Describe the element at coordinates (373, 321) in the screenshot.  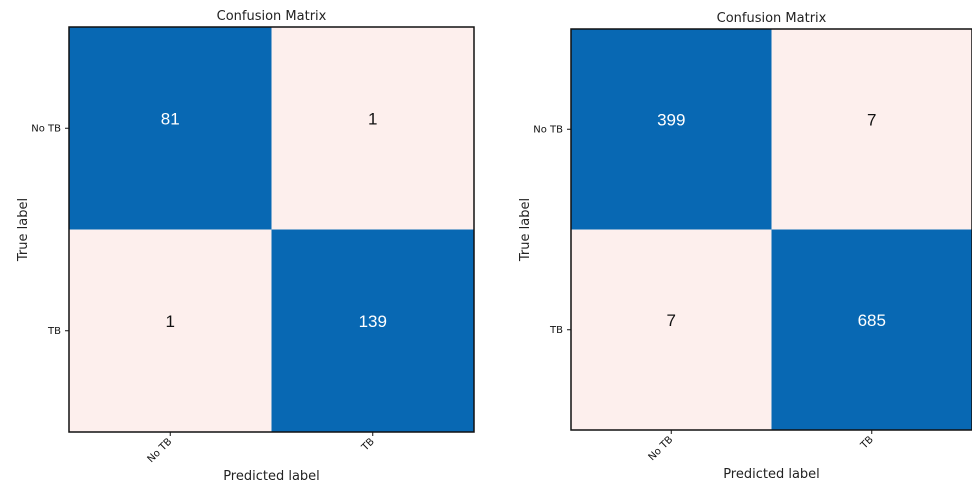
I see `cell-value-label: 139` at that location.